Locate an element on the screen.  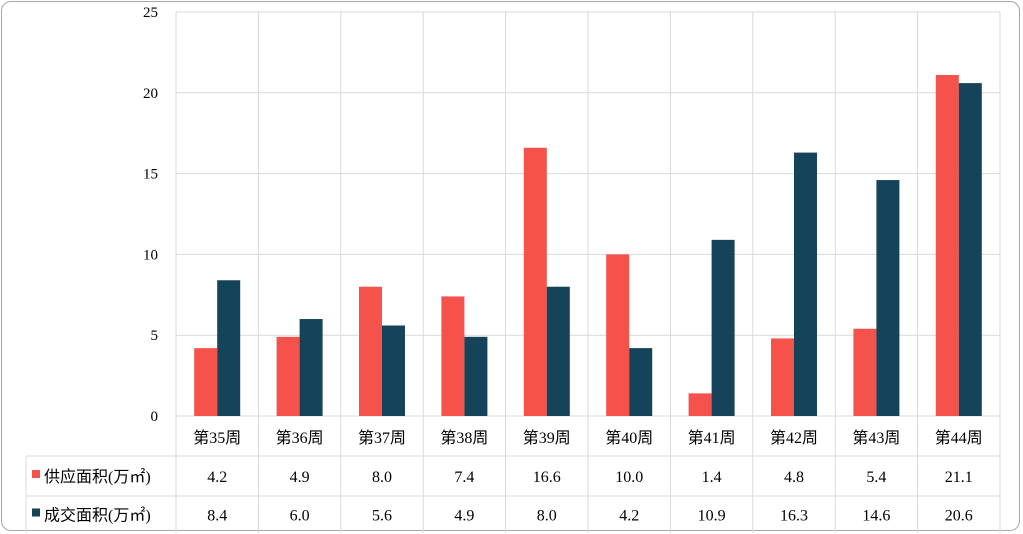
table-value: 10.9 is located at coordinates (712, 516).